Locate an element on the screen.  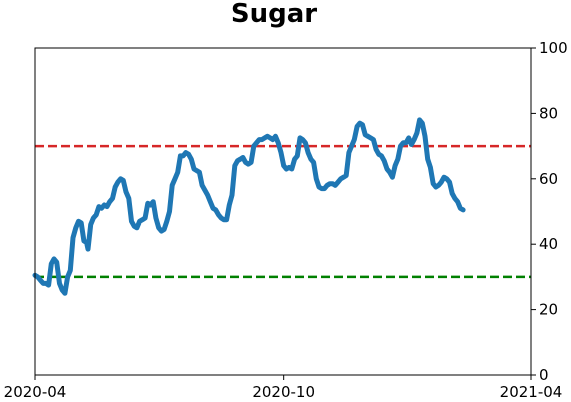
y-tick-label: 40 is located at coordinates (548, 244).